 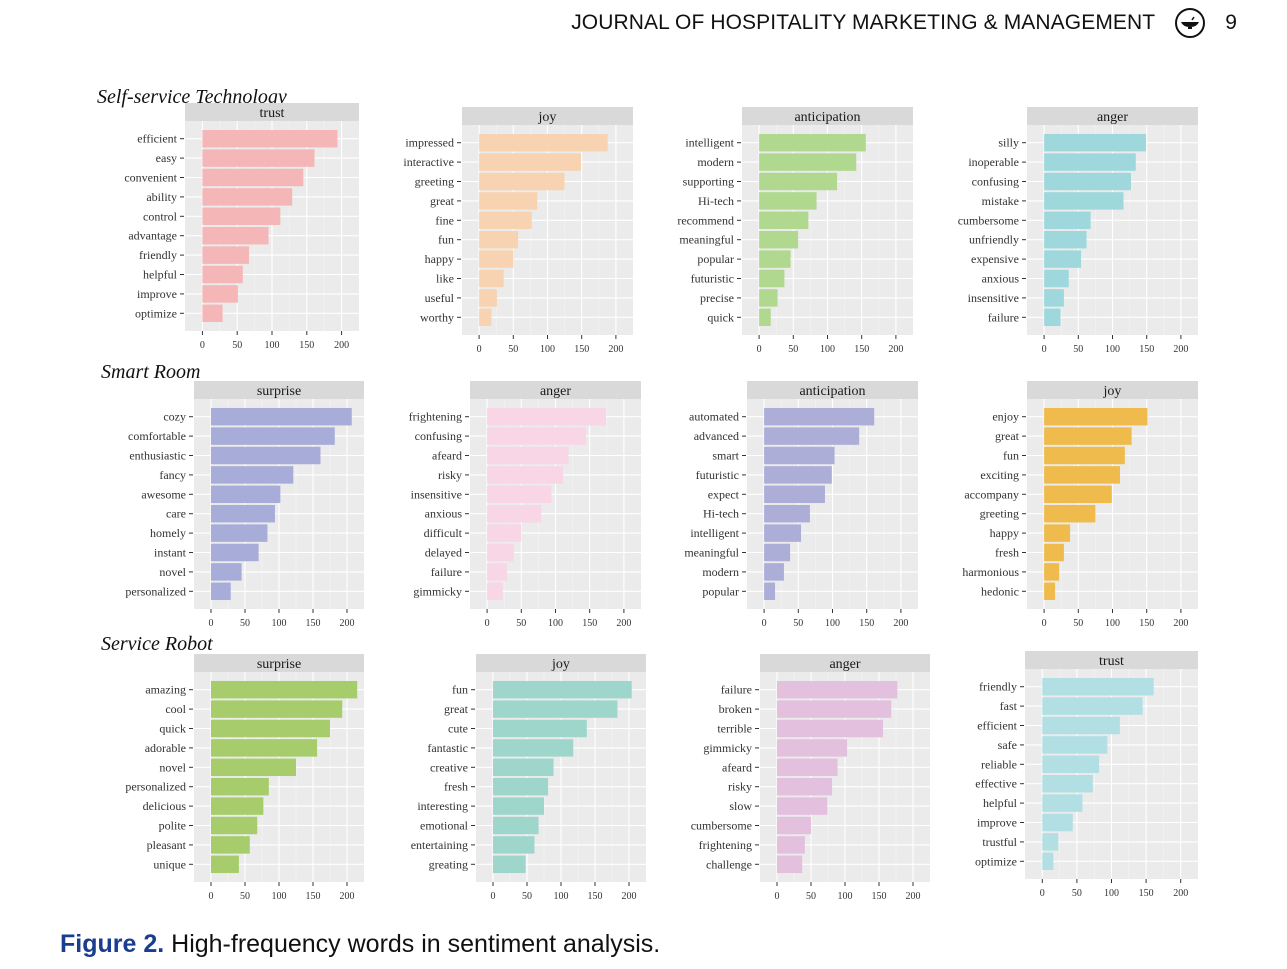 What do you see at coordinates (522, 181) in the screenshot?
I see `bar-greeting` at bounding box center [522, 181].